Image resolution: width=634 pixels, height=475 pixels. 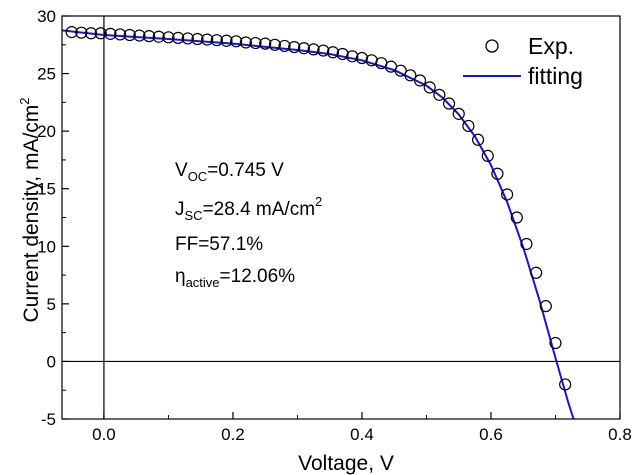 I want to click on legend-fit-label: fitting, so click(x=555, y=76).